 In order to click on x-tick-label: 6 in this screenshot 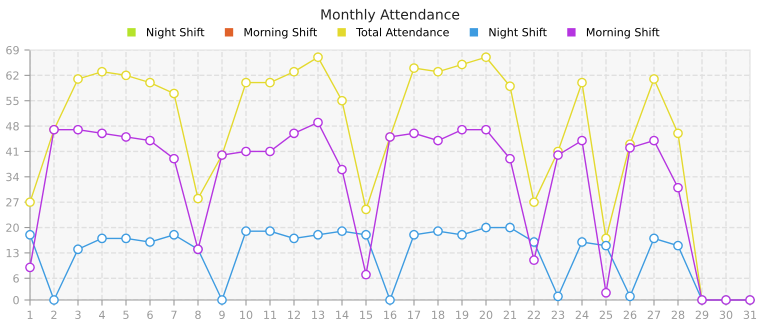, I will do `click(150, 315)`.